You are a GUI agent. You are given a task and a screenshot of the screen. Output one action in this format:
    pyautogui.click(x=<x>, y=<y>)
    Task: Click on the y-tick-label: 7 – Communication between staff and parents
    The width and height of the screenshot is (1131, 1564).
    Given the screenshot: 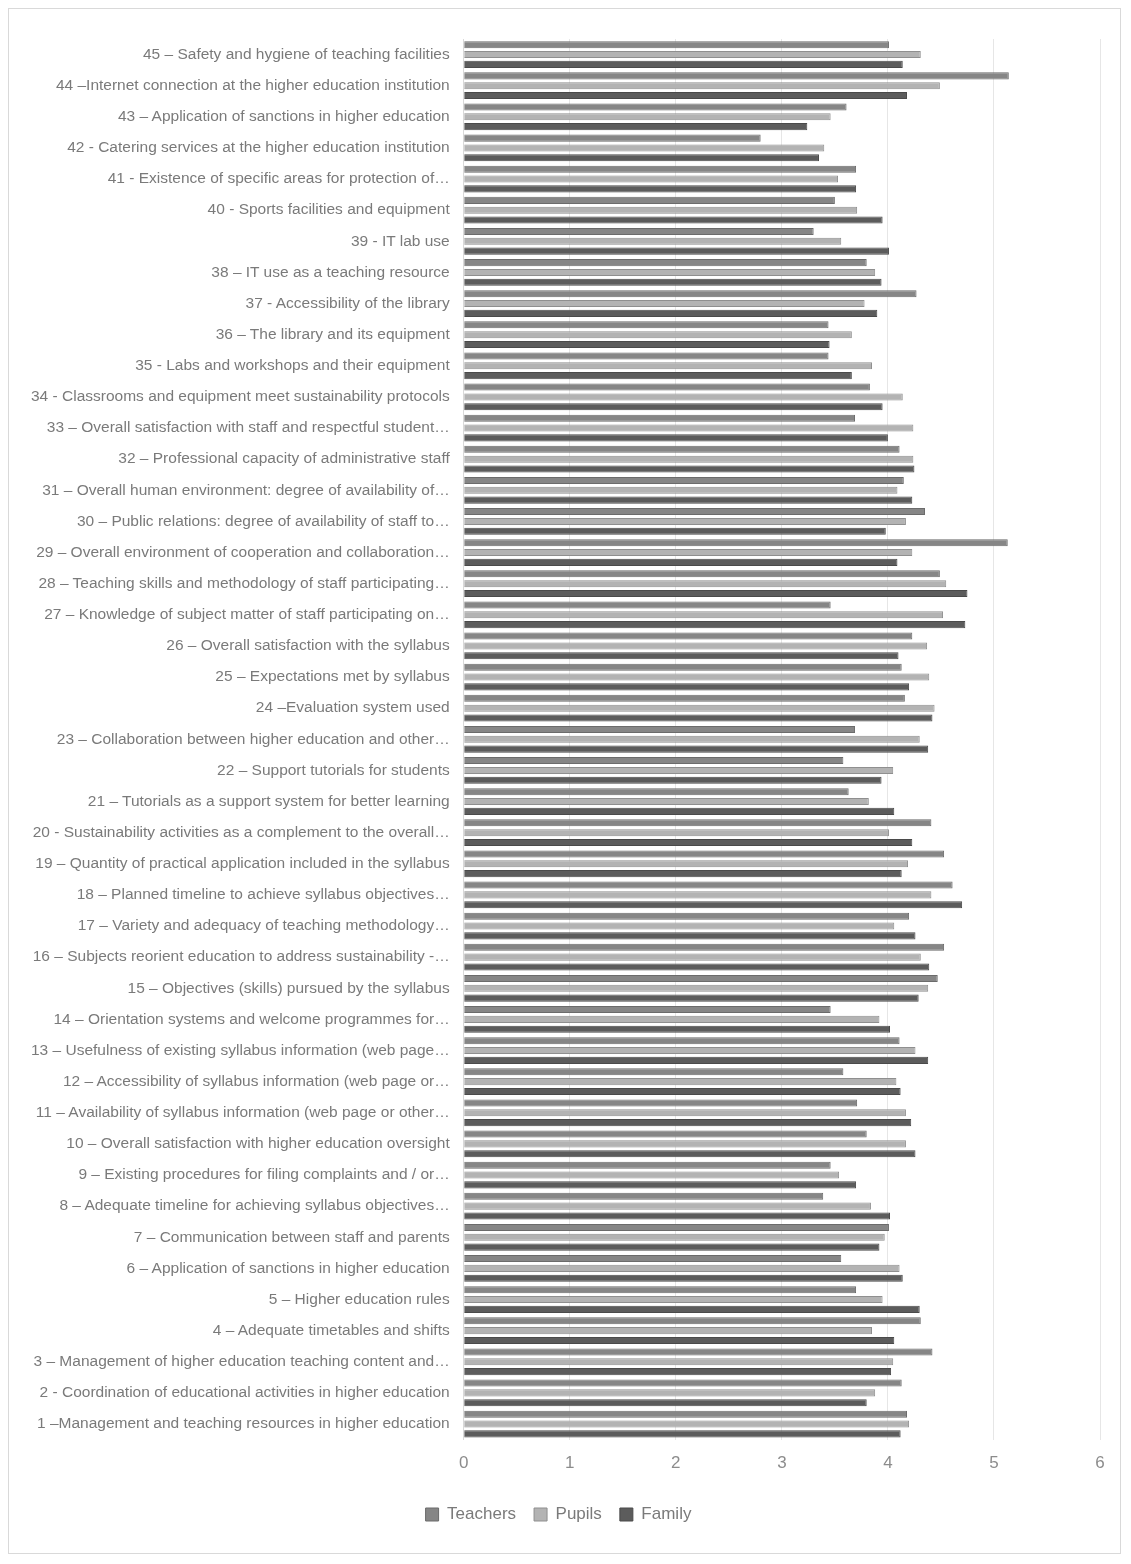 What is the action you would take?
    pyautogui.click(x=291, y=1236)
    